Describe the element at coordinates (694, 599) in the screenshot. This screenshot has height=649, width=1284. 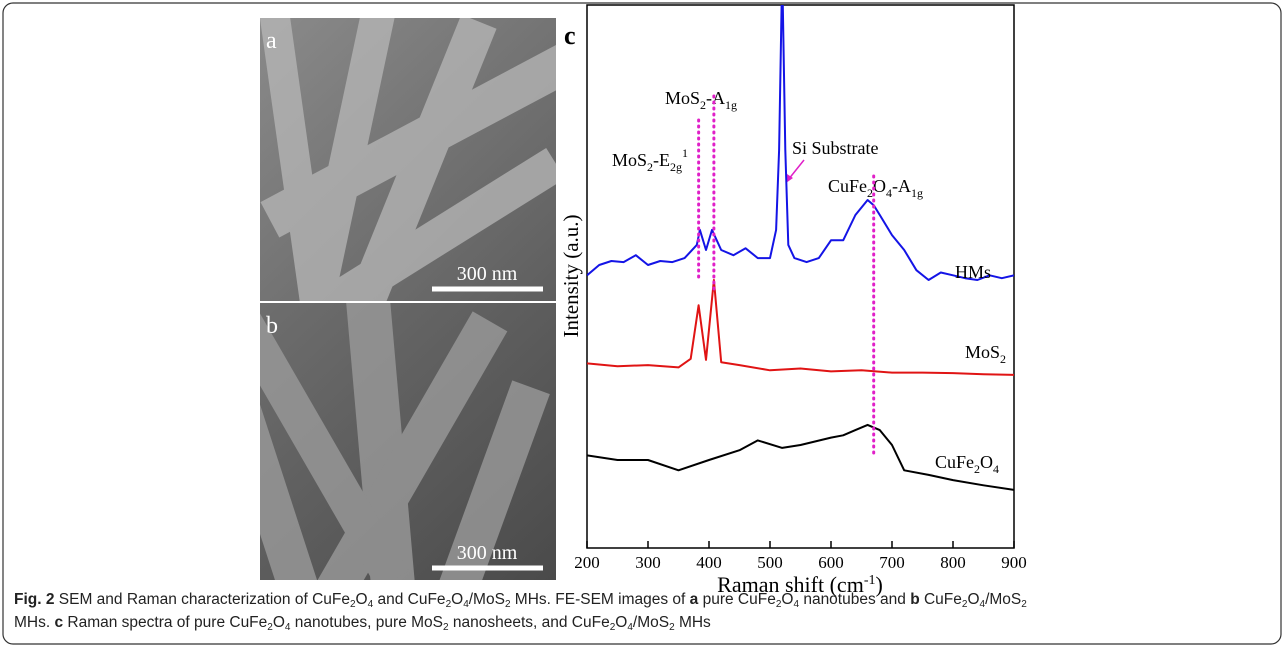
I see `caption-text: a` at that location.